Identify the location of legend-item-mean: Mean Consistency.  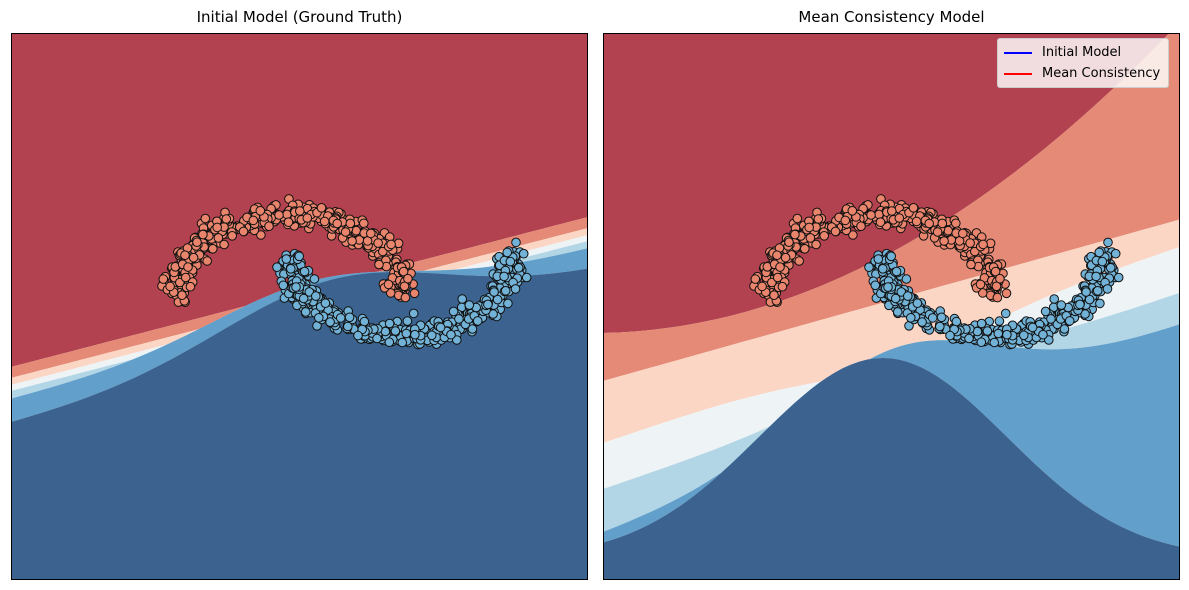
(1082, 73).